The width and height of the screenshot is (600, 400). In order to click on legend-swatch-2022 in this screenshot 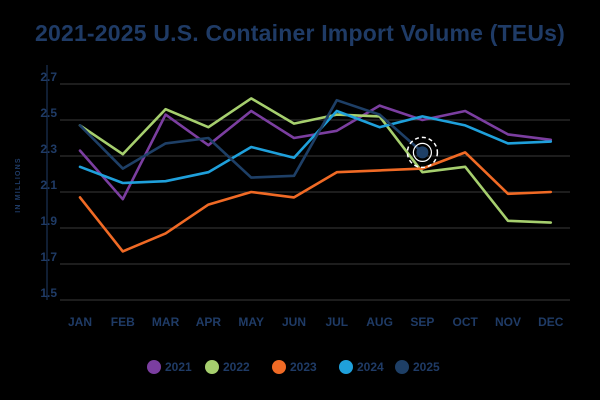, I will do `click(212, 367)`.